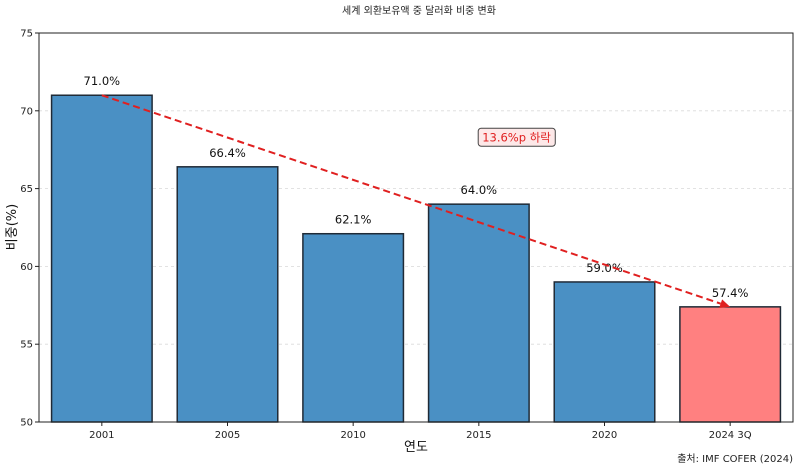 Image resolution: width=800 pixels, height=470 pixels. I want to click on y-axis-label: 비중(%), so click(12, 227).